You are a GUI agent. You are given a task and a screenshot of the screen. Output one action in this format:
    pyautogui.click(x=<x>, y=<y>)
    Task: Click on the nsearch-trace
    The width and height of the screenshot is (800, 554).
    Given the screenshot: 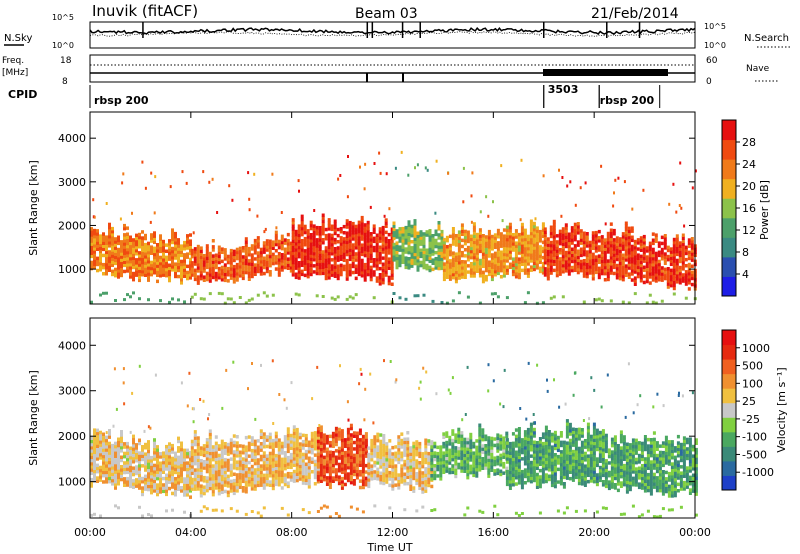 What is the action you would take?
    pyautogui.click(x=392, y=34)
    